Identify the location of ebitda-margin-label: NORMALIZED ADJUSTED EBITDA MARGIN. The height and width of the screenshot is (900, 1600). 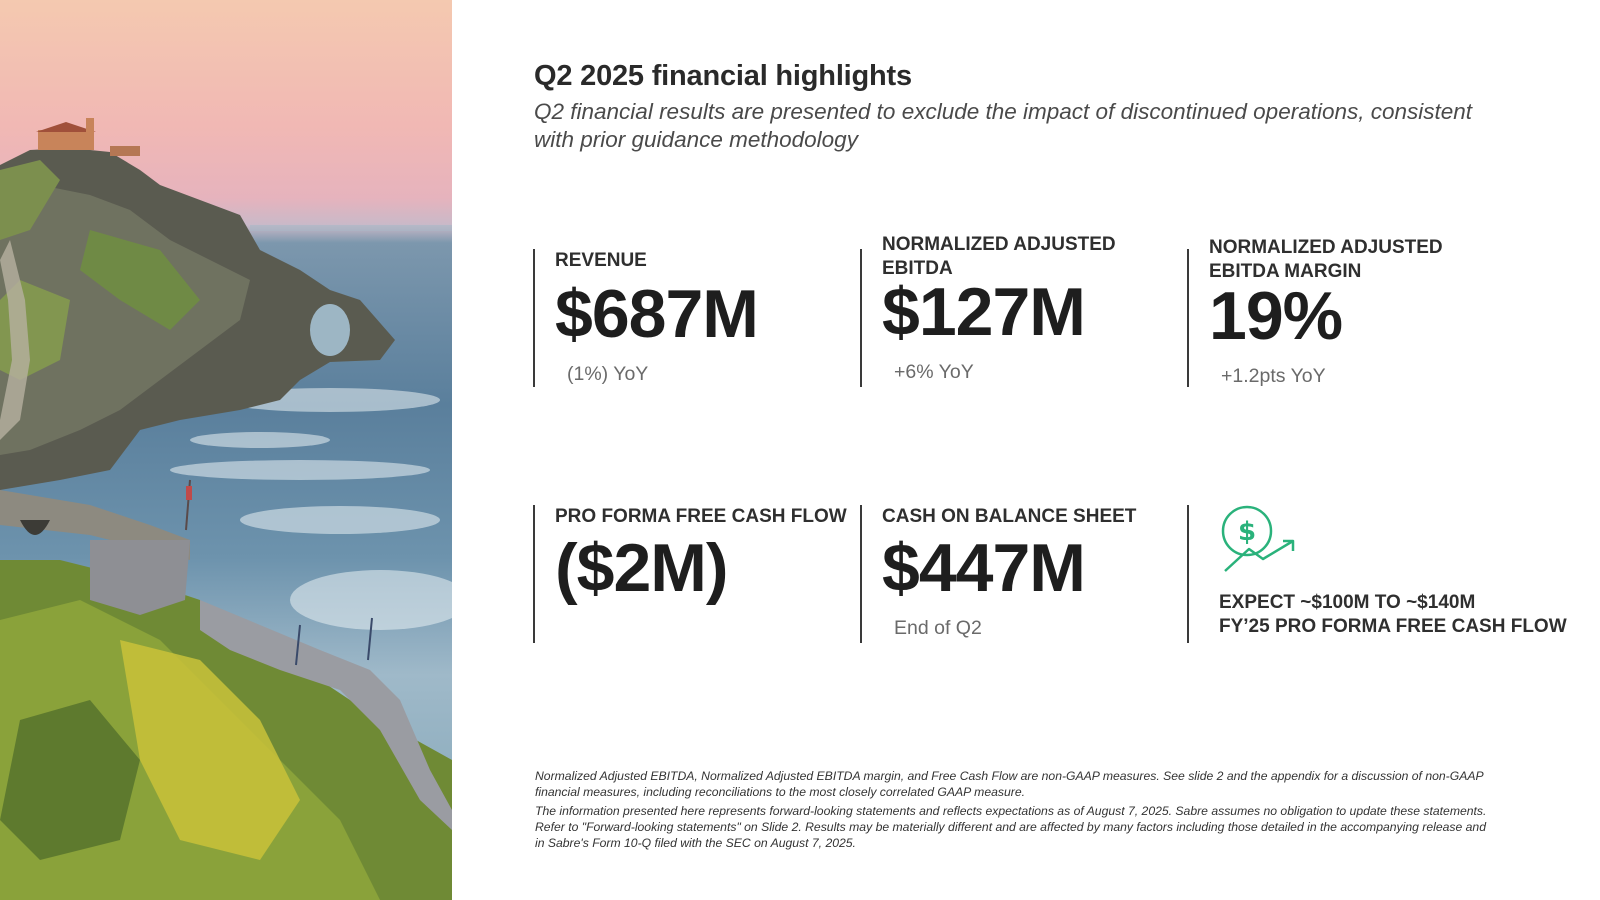
(1326, 259).